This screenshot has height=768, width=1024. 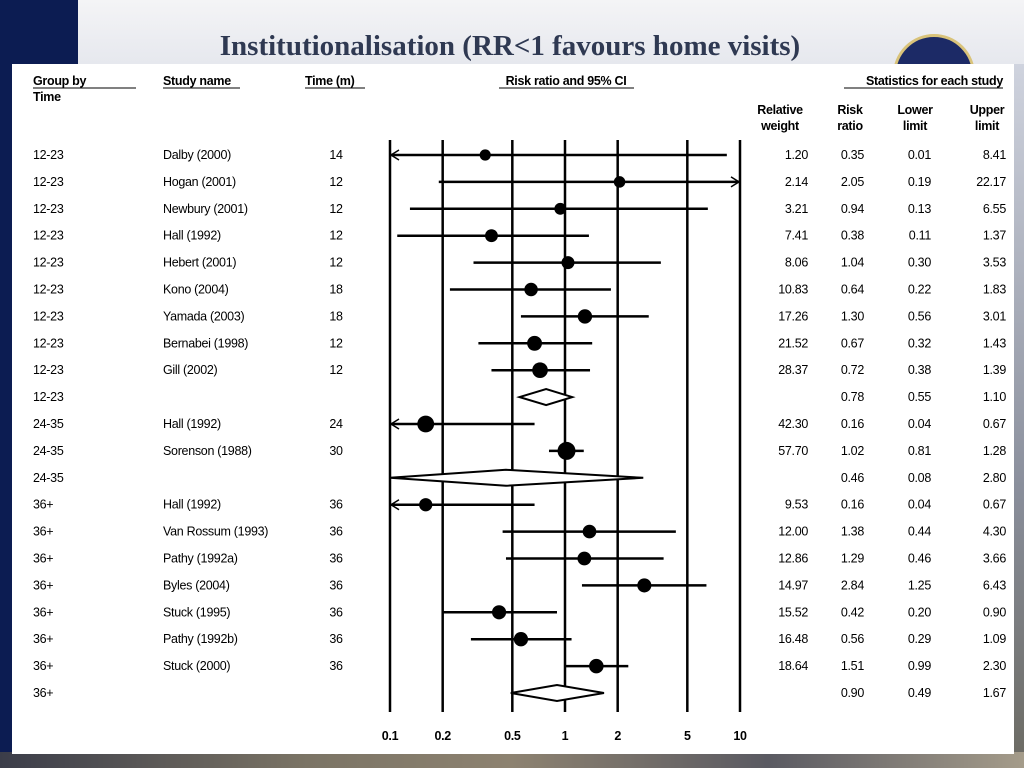 I want to click on row-upper-limit: 3.53, so click(x=994, y=263).